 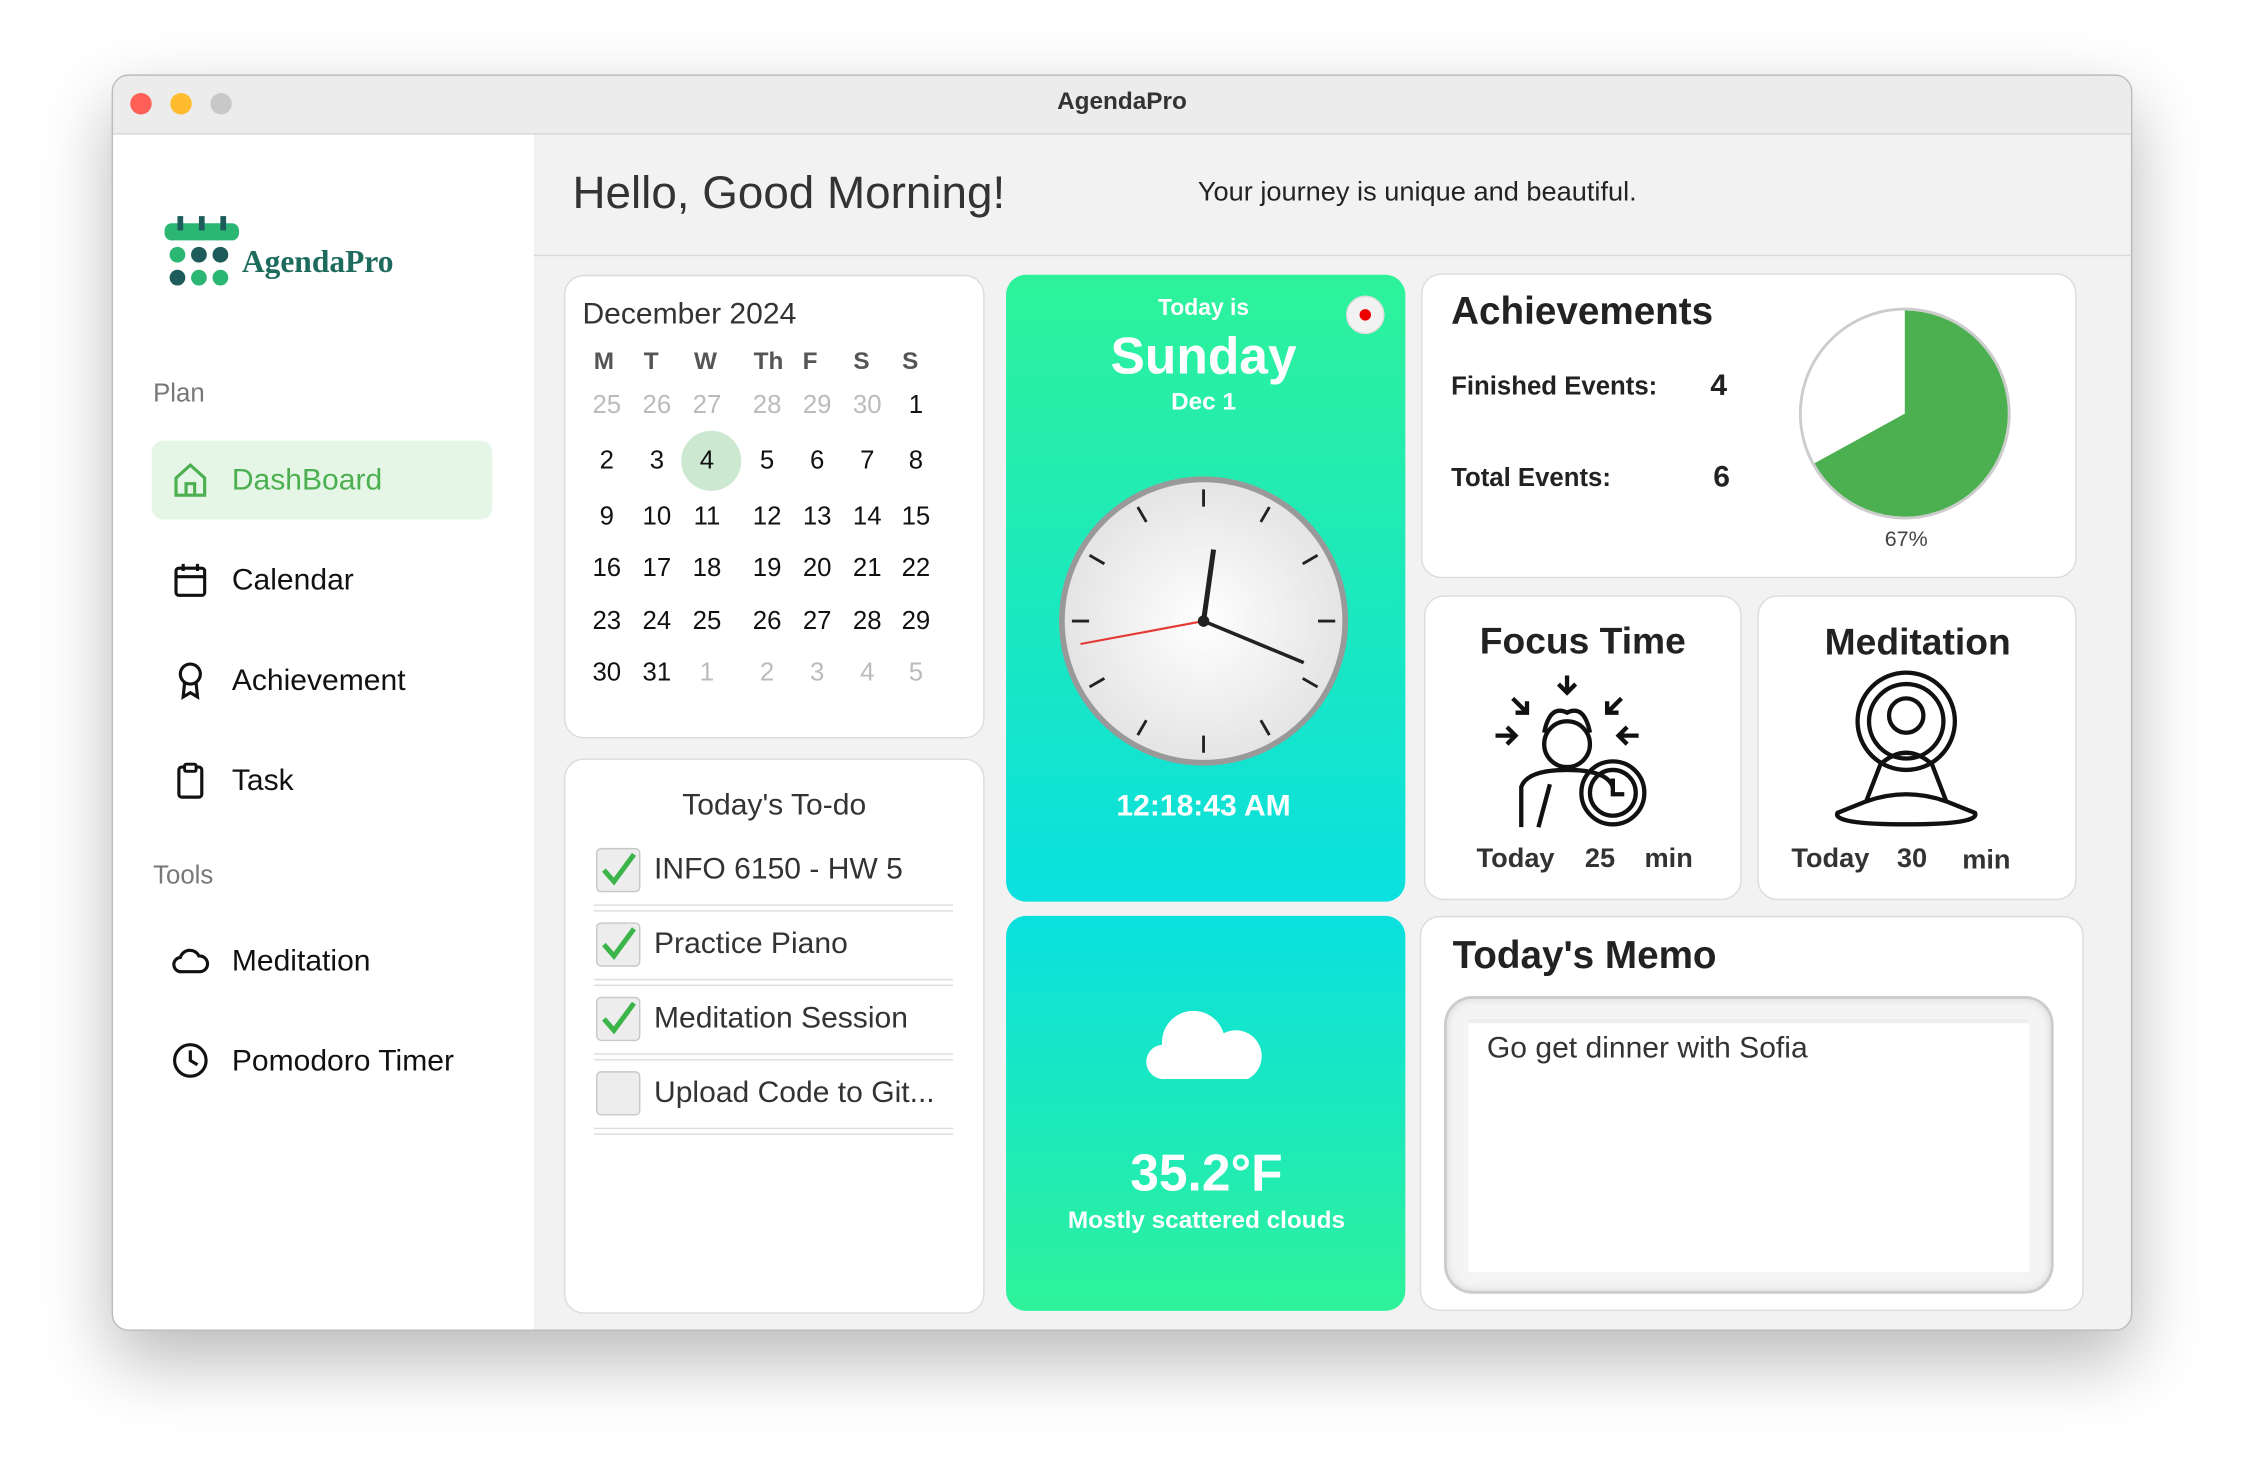 I want to click on temperature: 35.2°F, so click(x=1206, y=1173).